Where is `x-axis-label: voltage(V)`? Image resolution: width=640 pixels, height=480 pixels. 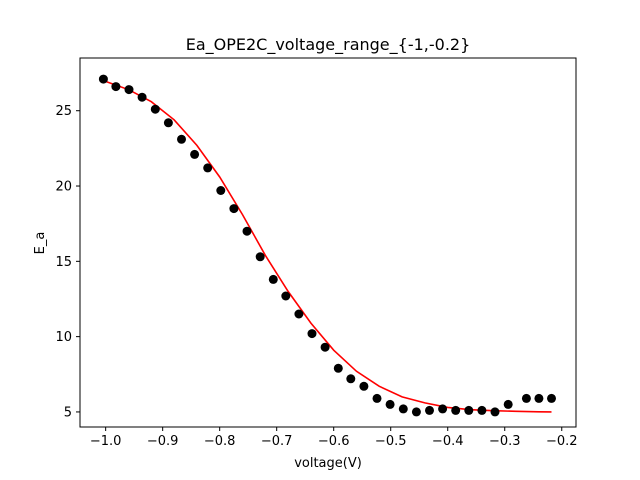 x-axis-label: voltage(V) is located at coordinates (328, 463).